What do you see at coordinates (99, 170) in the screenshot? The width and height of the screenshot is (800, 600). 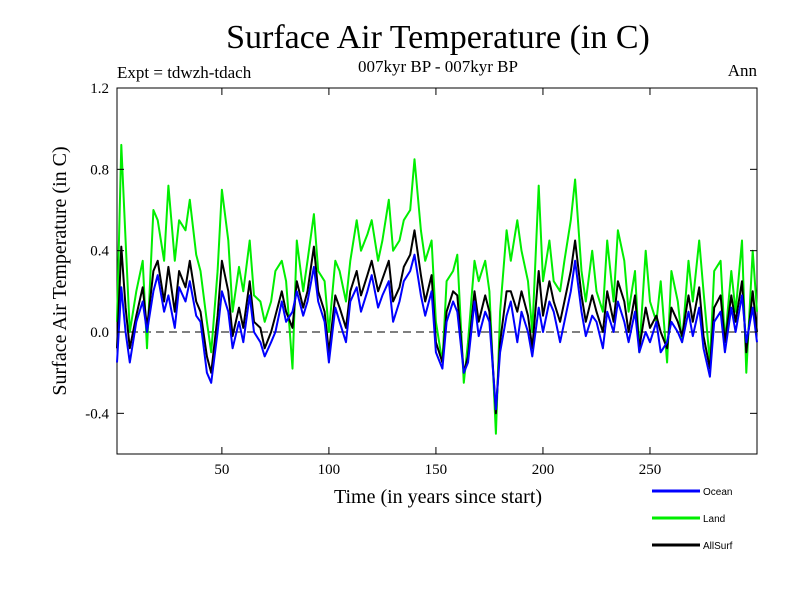 I see `y-tick-label: 0.8` at bounding box center [99, 170].